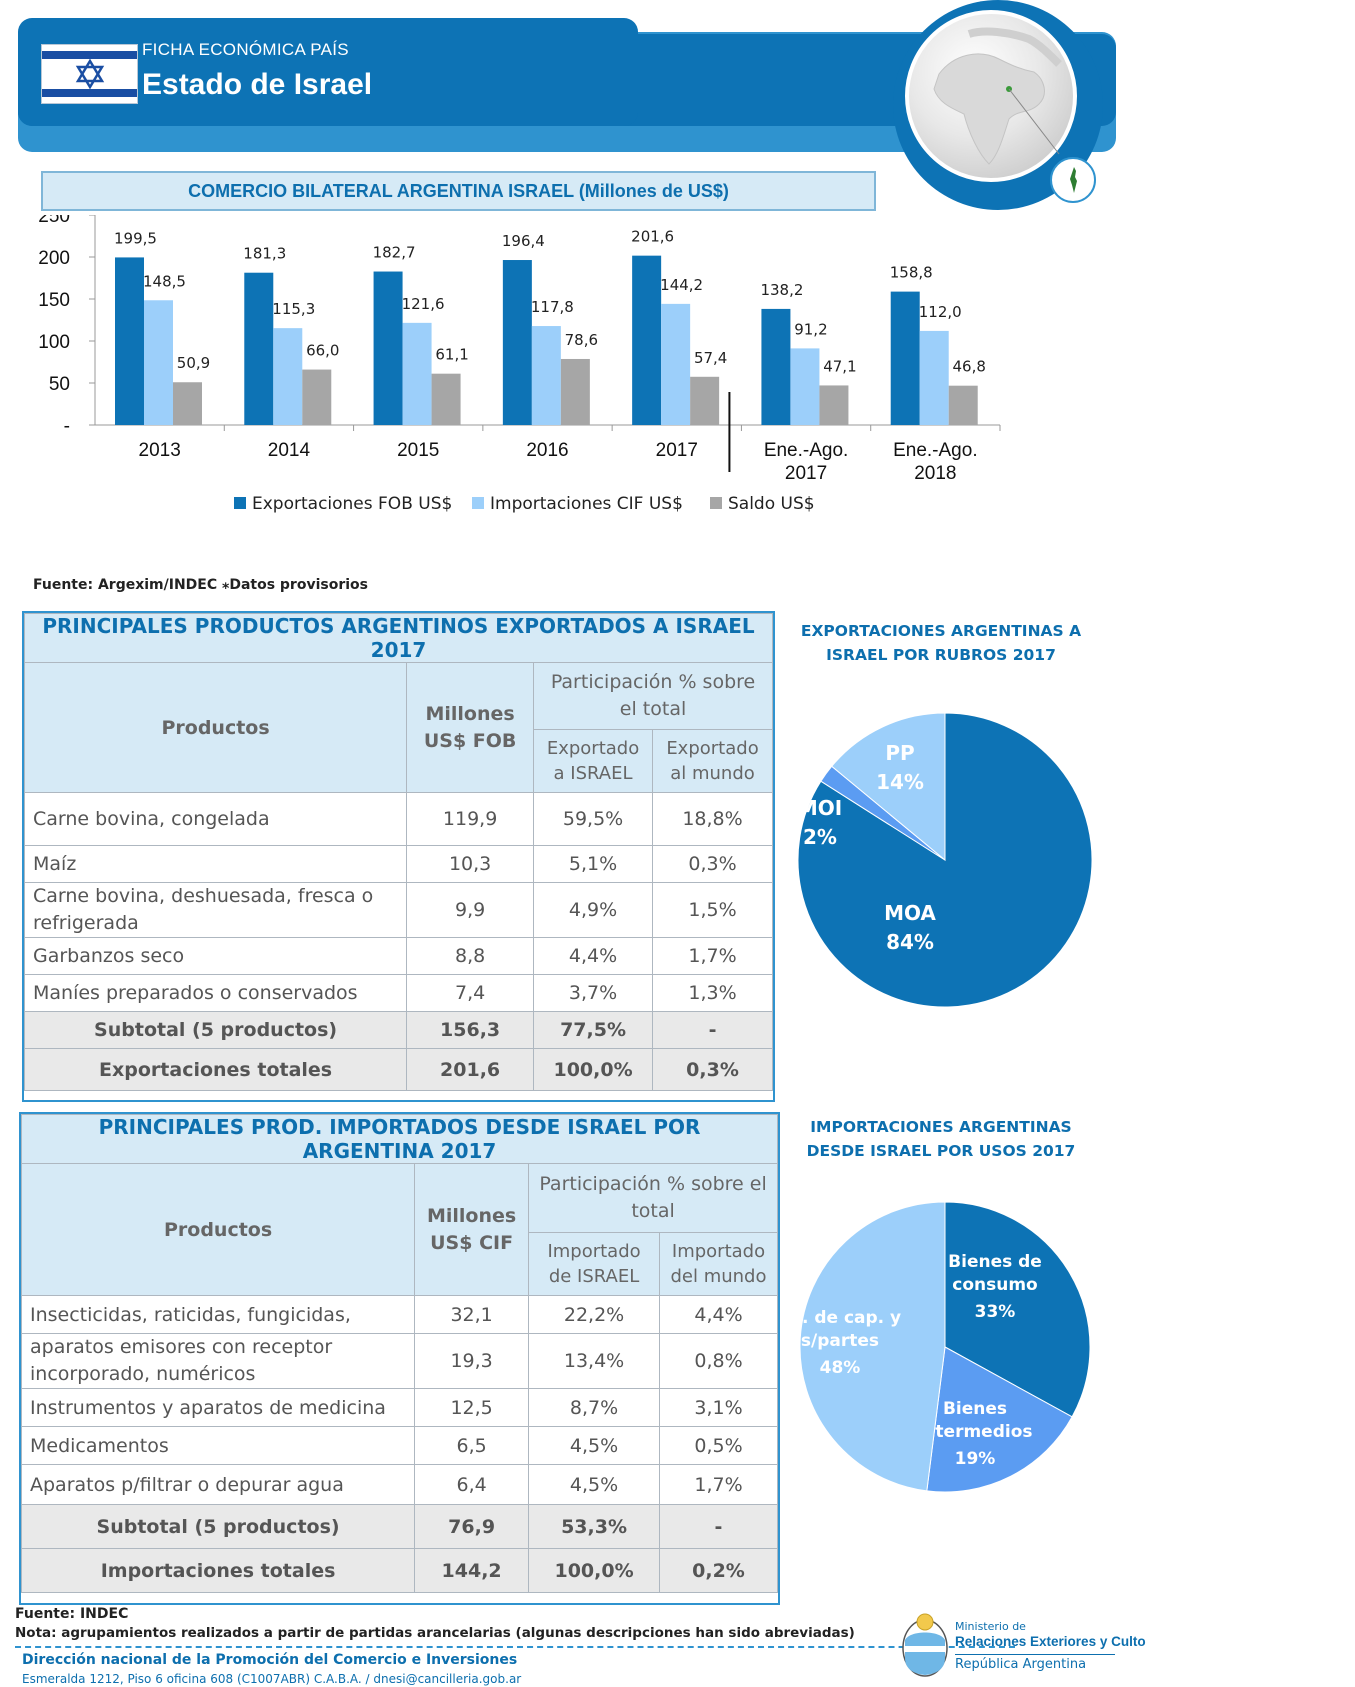 The width and height of the screenshot is (1355, 1687). I want to click on product-value: 10,3, so click(470, 864).